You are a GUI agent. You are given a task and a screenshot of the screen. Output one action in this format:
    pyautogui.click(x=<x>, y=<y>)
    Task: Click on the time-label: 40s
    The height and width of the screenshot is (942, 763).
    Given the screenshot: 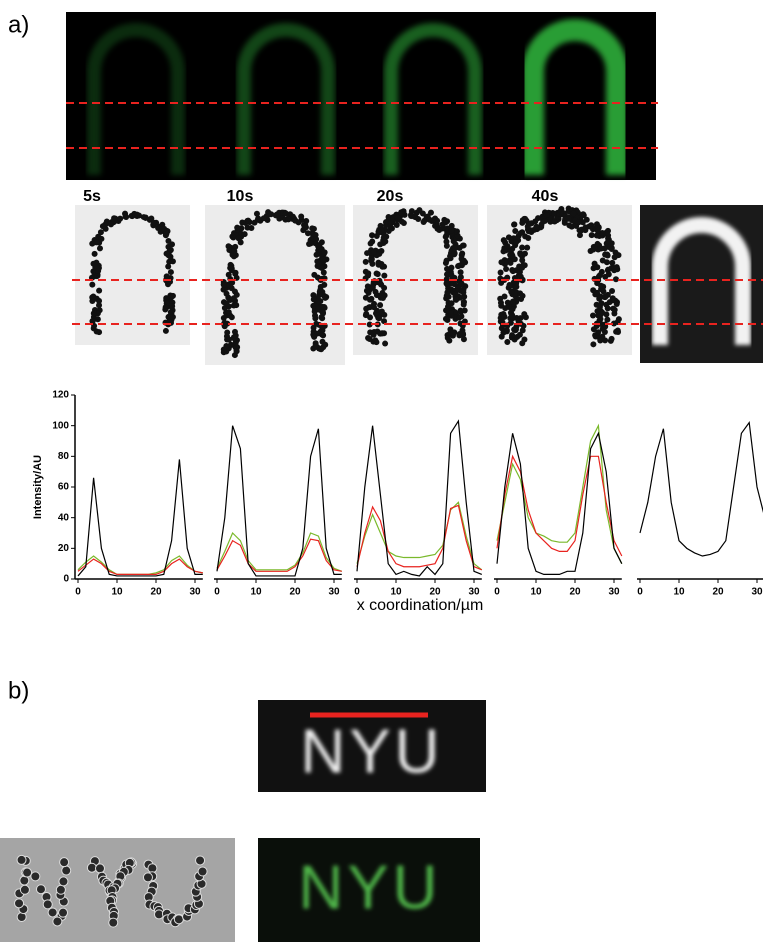 What is the action you would take?
    pyautogui.click(x=545, y=196)
    